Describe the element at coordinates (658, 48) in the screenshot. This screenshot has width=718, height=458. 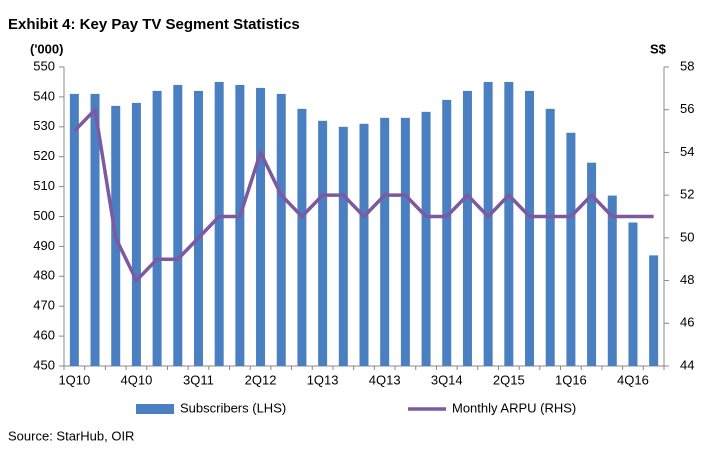
I see `y2-axis-label: S$` at that location.